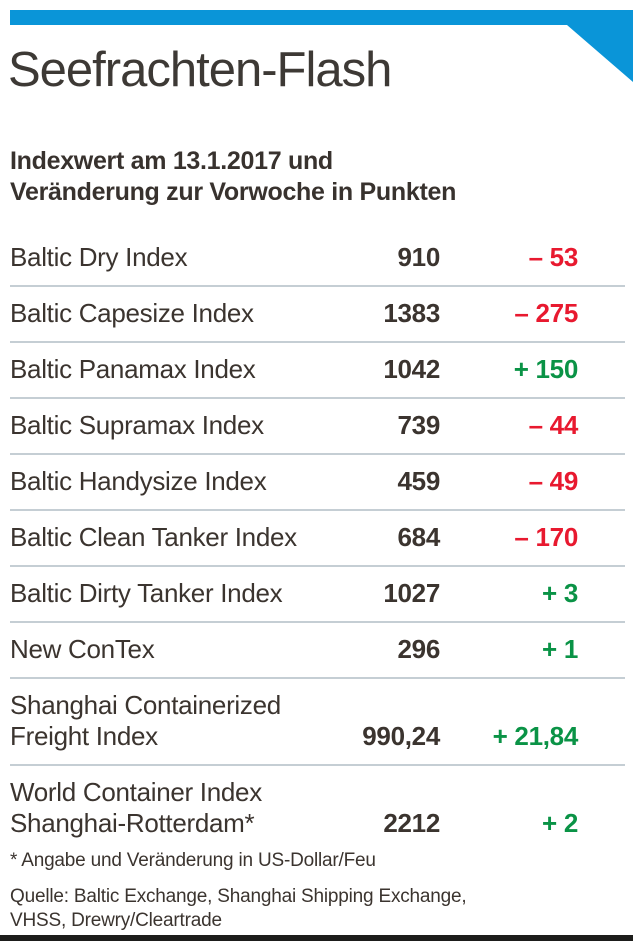  Describe the element at coordinates (99, 257) in the screenshot. I see `index-name: Baltic Dry Index` at that location.